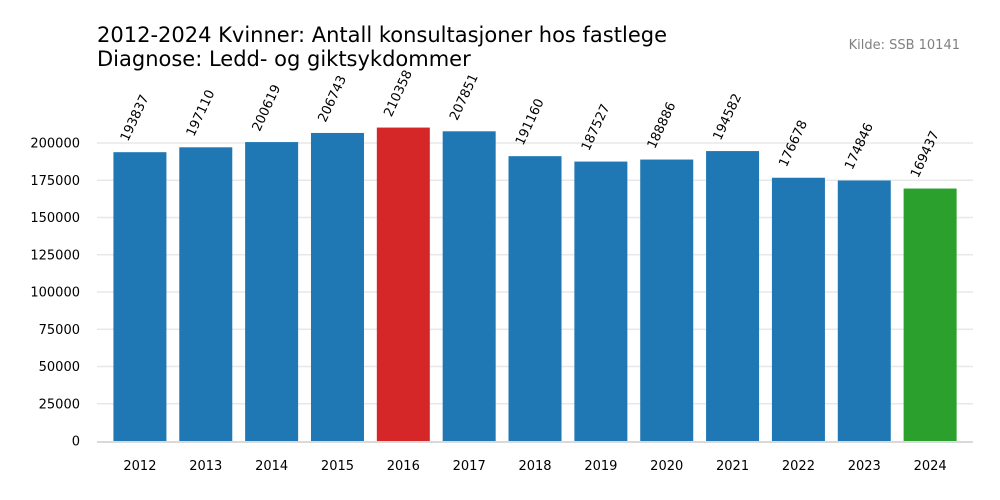 Image resolution: width=1000 pixels, height=500 pixels. I want to click on y-tick-label: 125000, so click(55, 255).